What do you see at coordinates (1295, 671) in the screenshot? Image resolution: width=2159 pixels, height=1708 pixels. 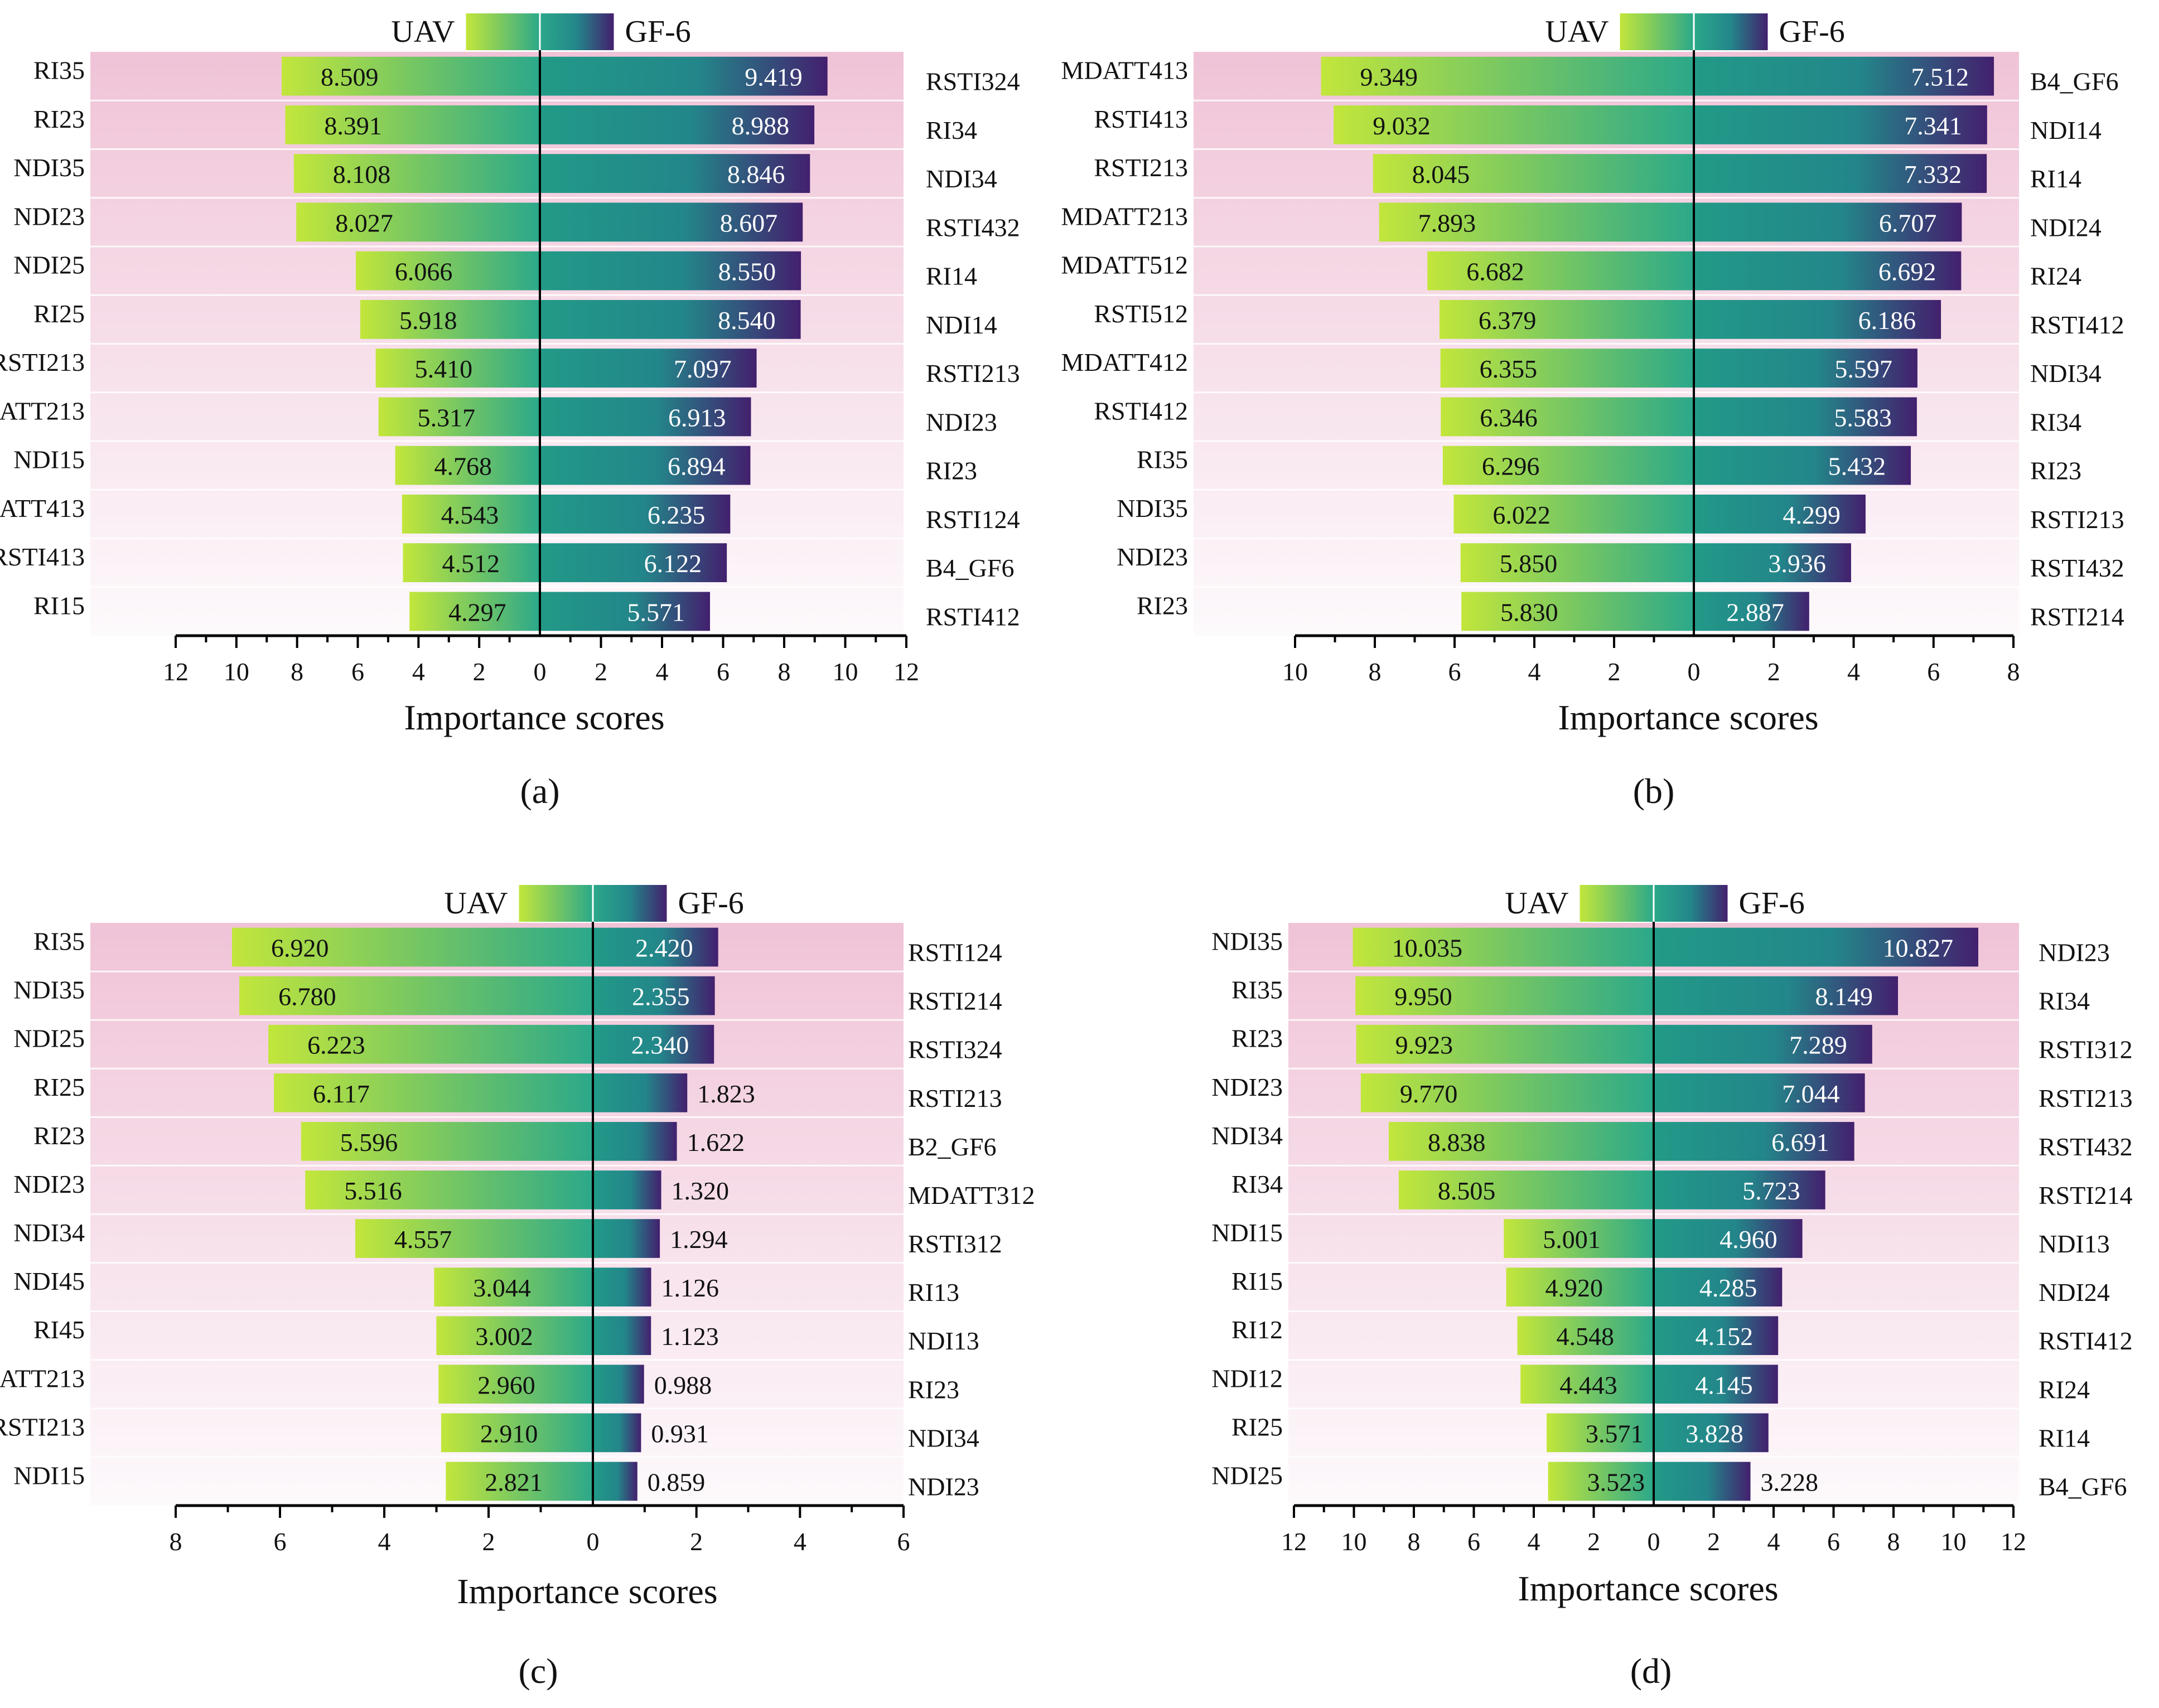 I see `x-tick-label-left: 10` at bounding box center [1295, 671].